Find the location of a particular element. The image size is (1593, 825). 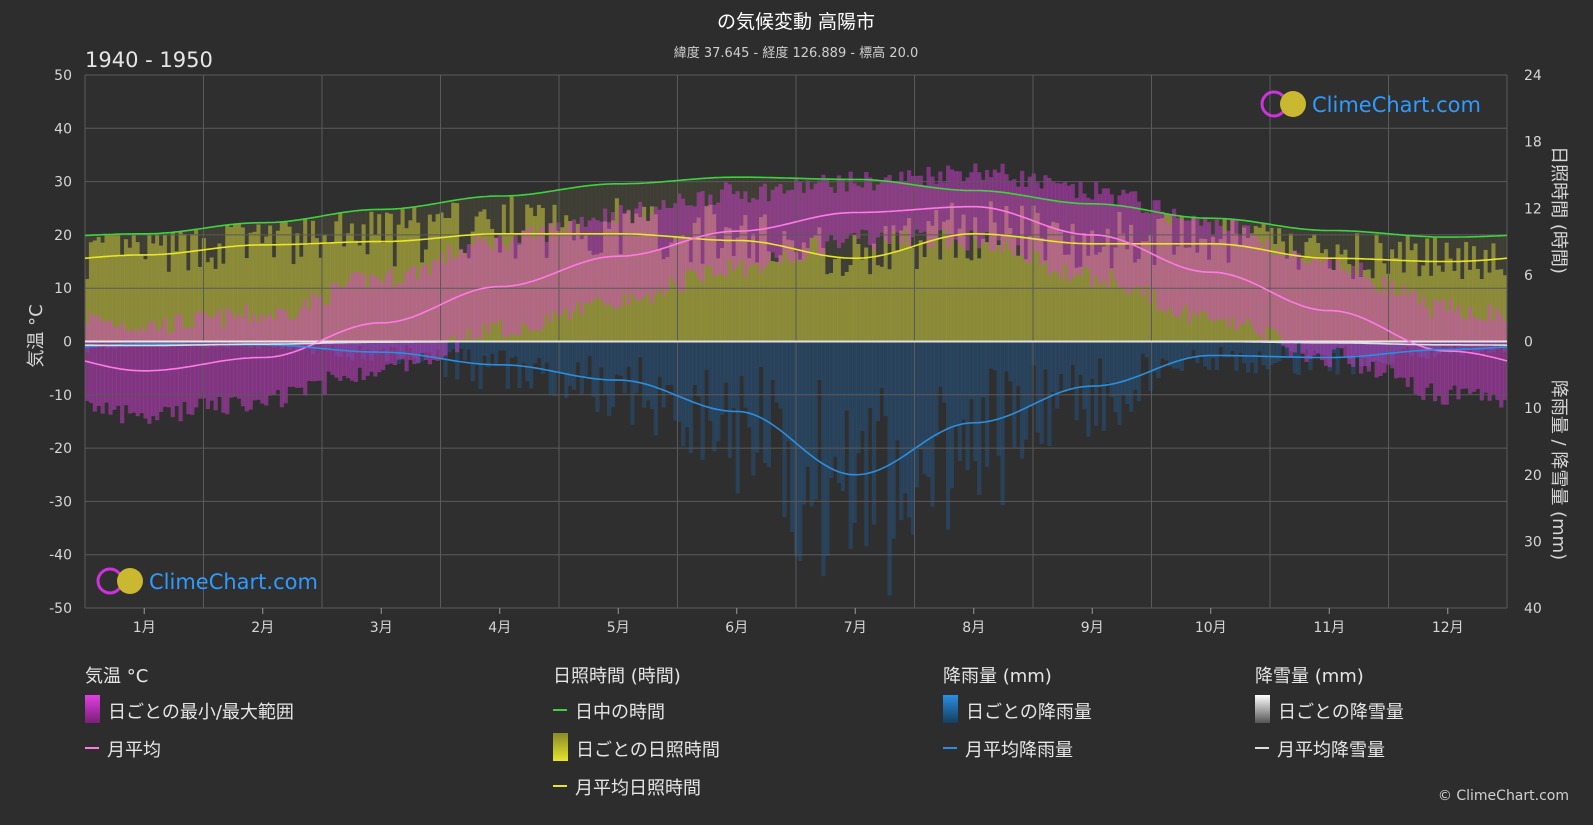

sunshine-mean-line is located at coordinates (796, 248).